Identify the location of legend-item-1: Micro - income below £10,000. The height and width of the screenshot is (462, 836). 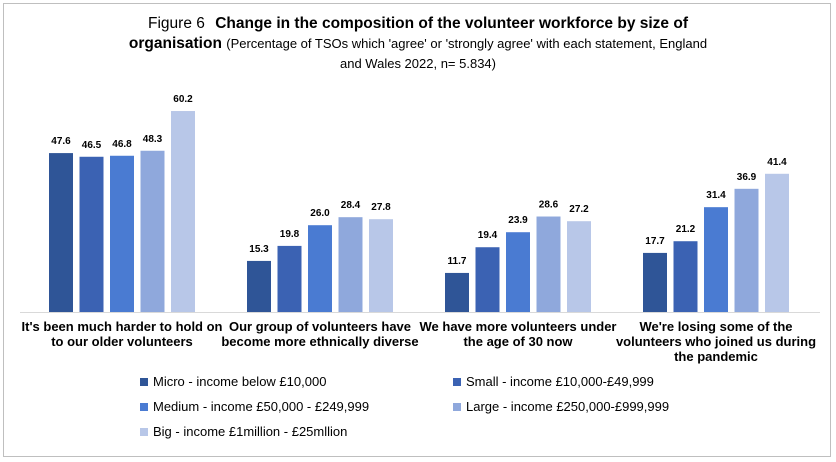
(233, 381).